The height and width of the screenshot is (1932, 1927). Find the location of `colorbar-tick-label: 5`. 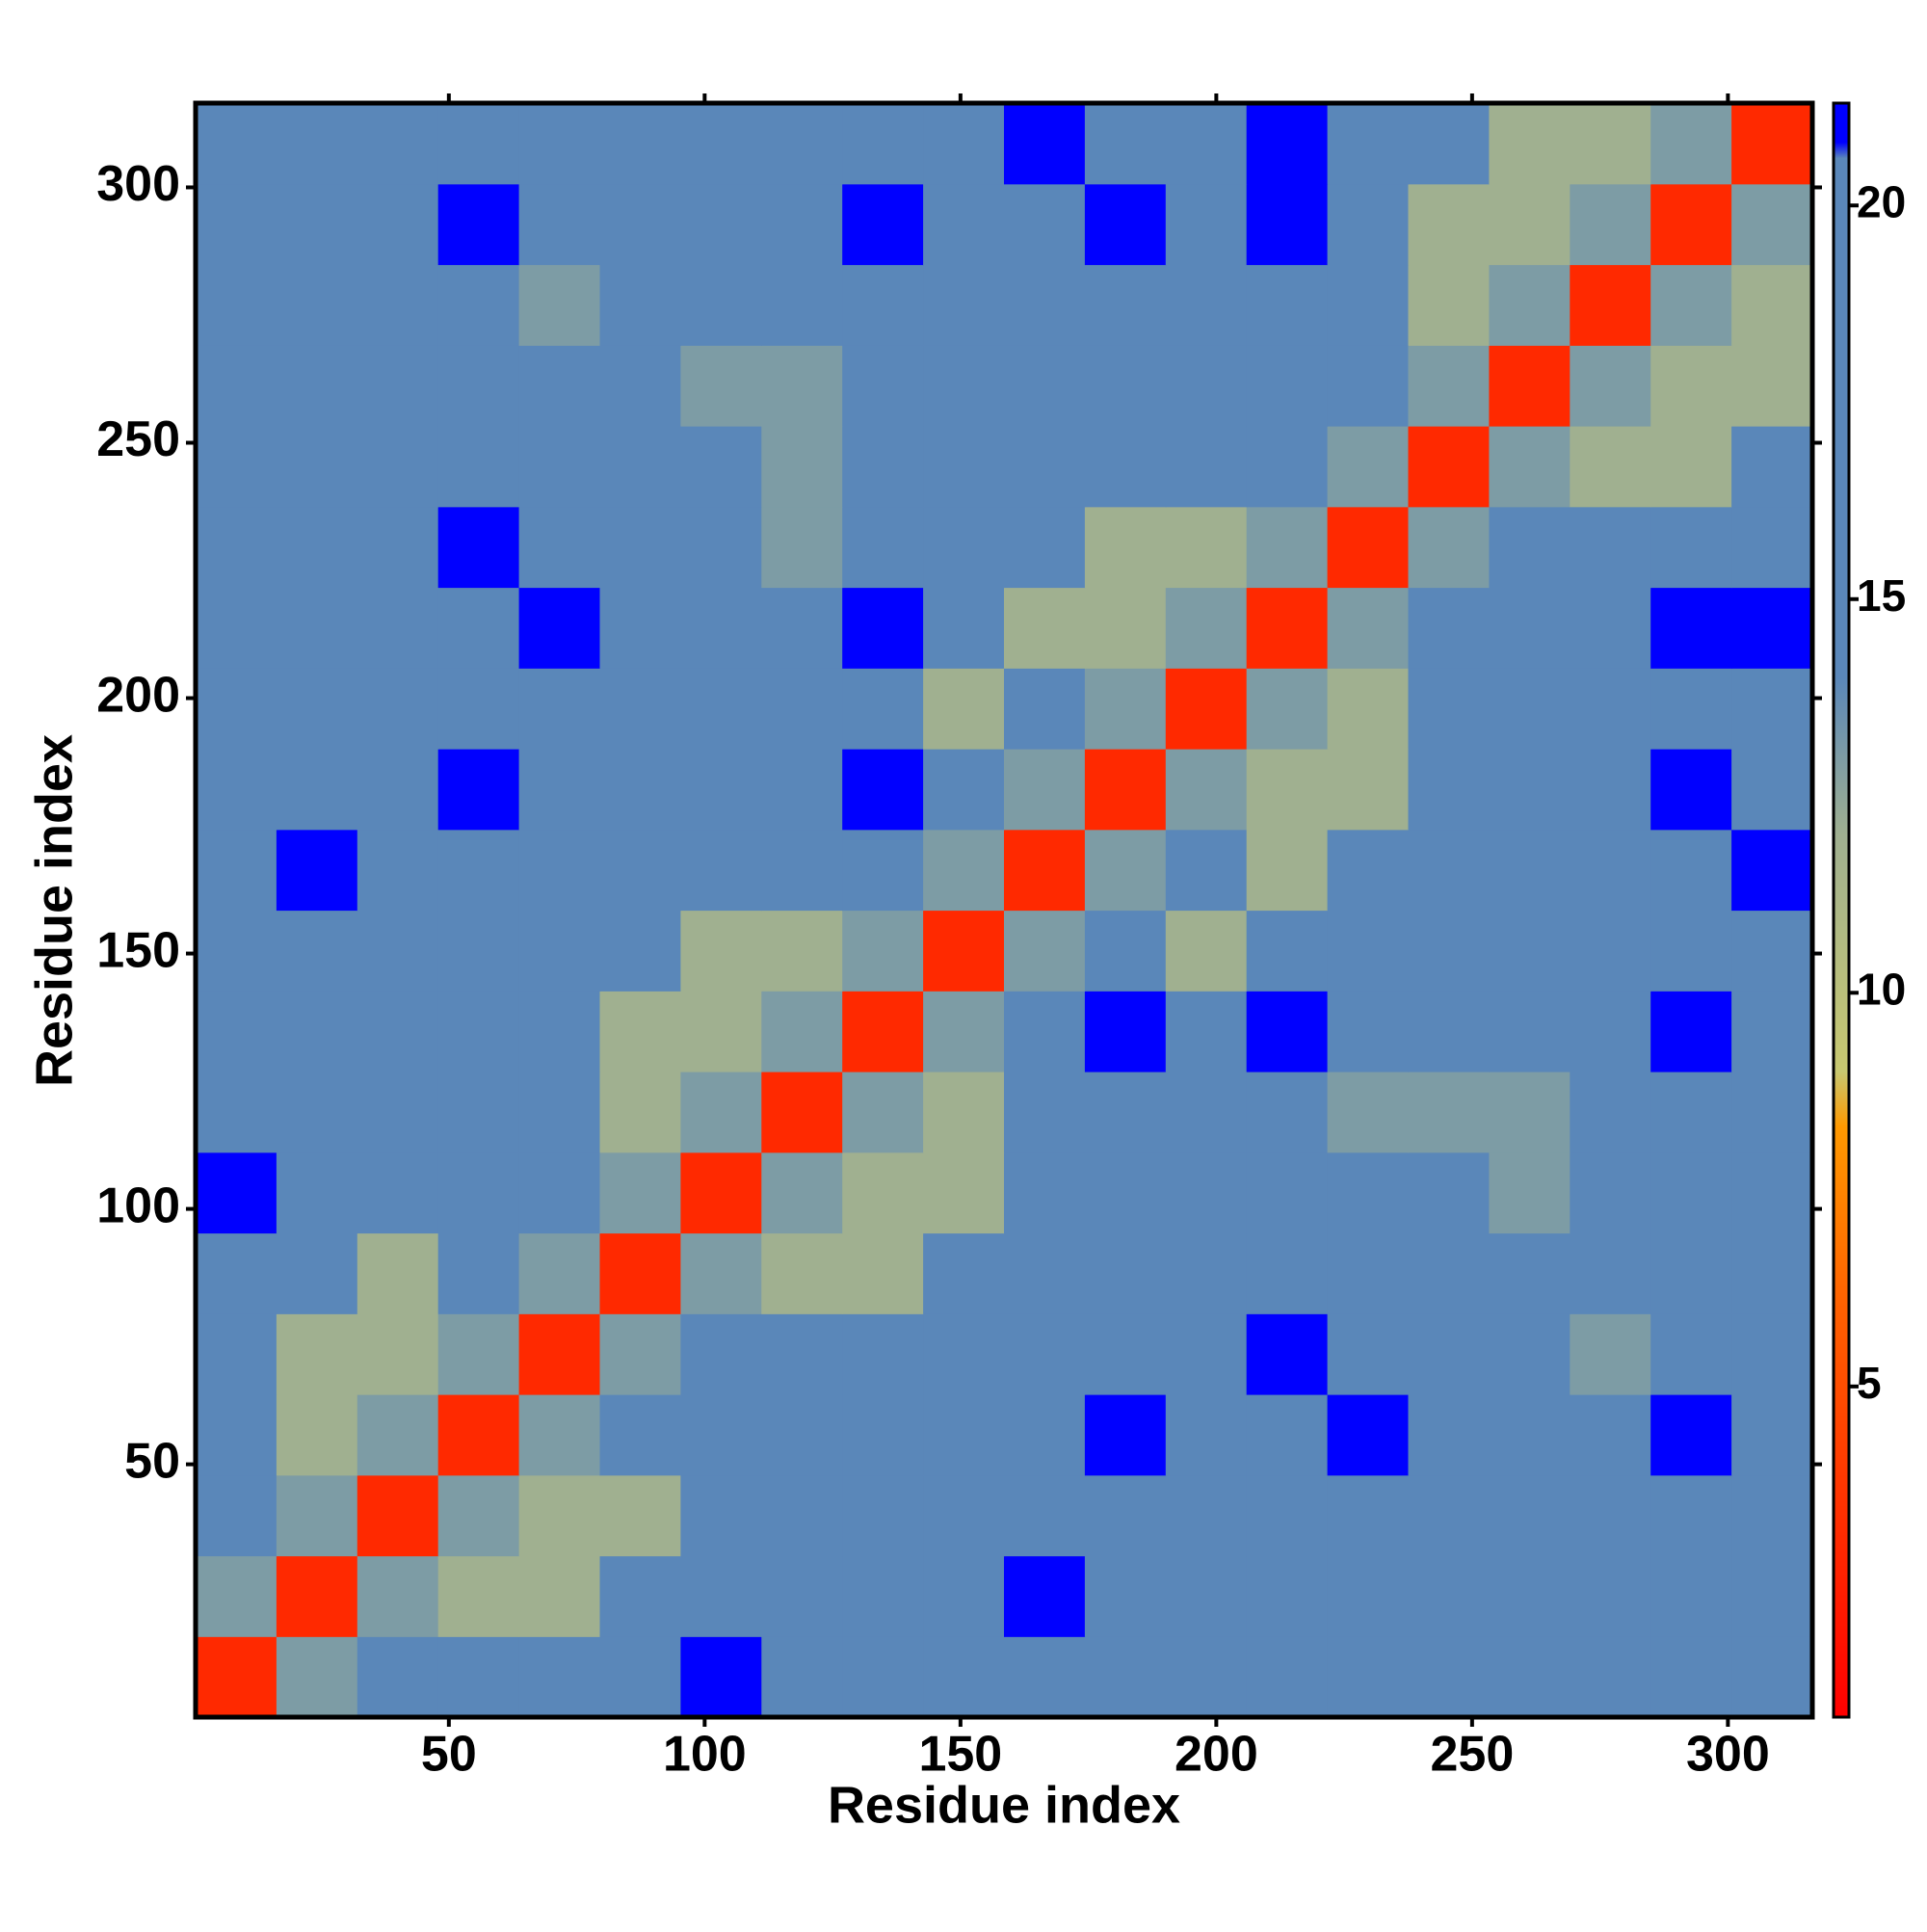

colorbar-tick-label: 5 is located at coordinates (1869, 1383).